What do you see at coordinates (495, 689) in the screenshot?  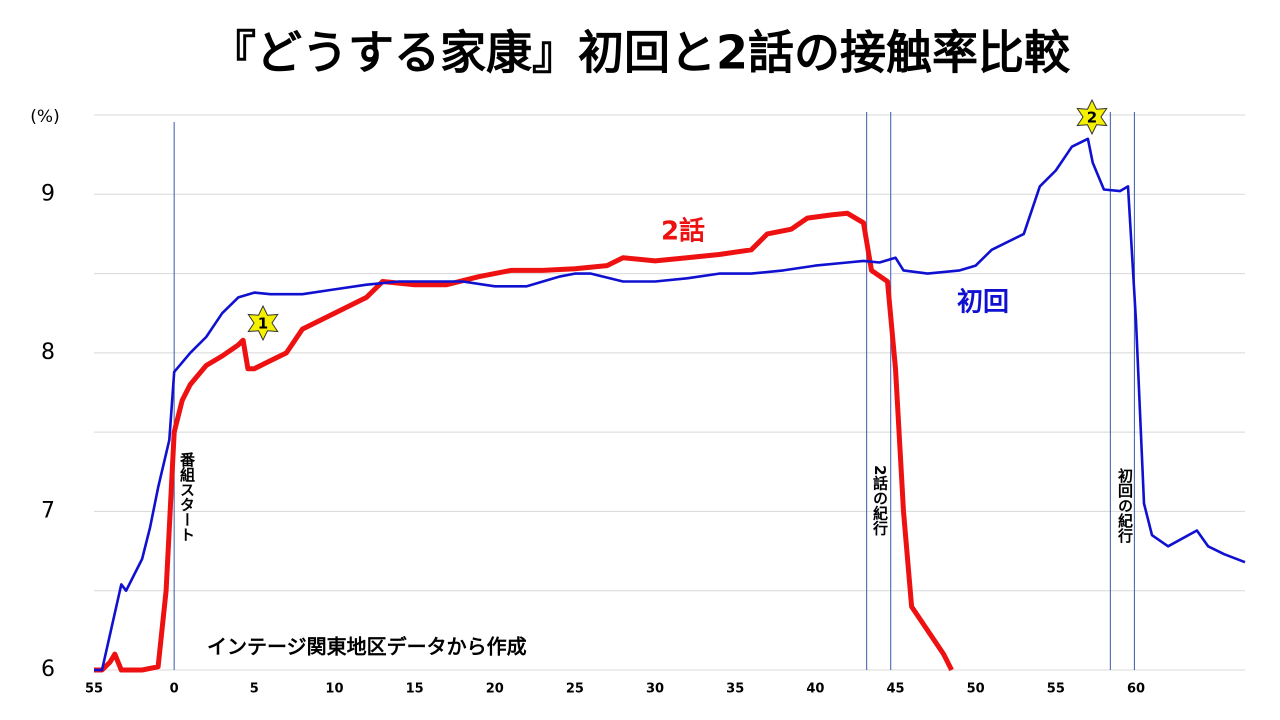 I see `x-tick-label: 20` at bounding box center [495, 689].